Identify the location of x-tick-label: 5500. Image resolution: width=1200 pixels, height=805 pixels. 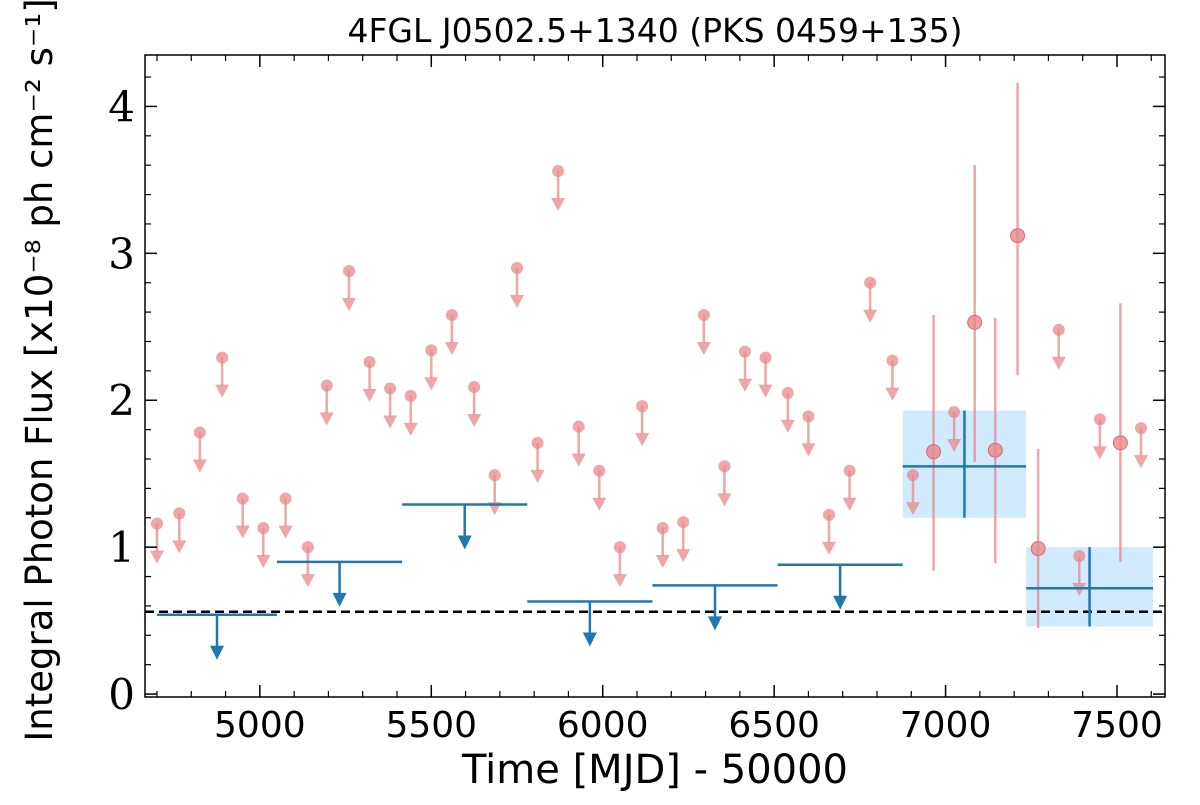
(431, 725).